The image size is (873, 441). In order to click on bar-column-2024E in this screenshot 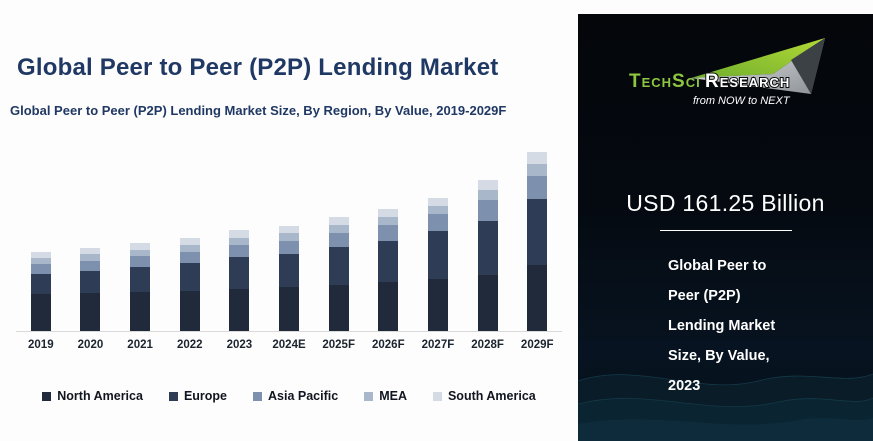, I will do `click(289, 278)`.